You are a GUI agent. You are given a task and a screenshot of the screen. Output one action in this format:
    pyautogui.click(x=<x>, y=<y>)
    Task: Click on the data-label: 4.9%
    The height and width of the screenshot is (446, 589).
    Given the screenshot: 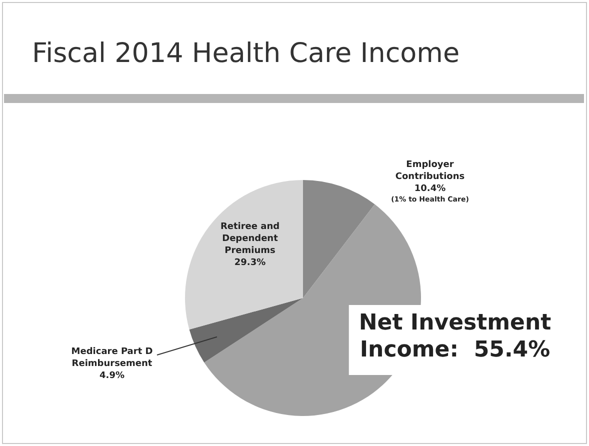 What is the action you would take?
    pyautogui.click(x=112, y=375)
    